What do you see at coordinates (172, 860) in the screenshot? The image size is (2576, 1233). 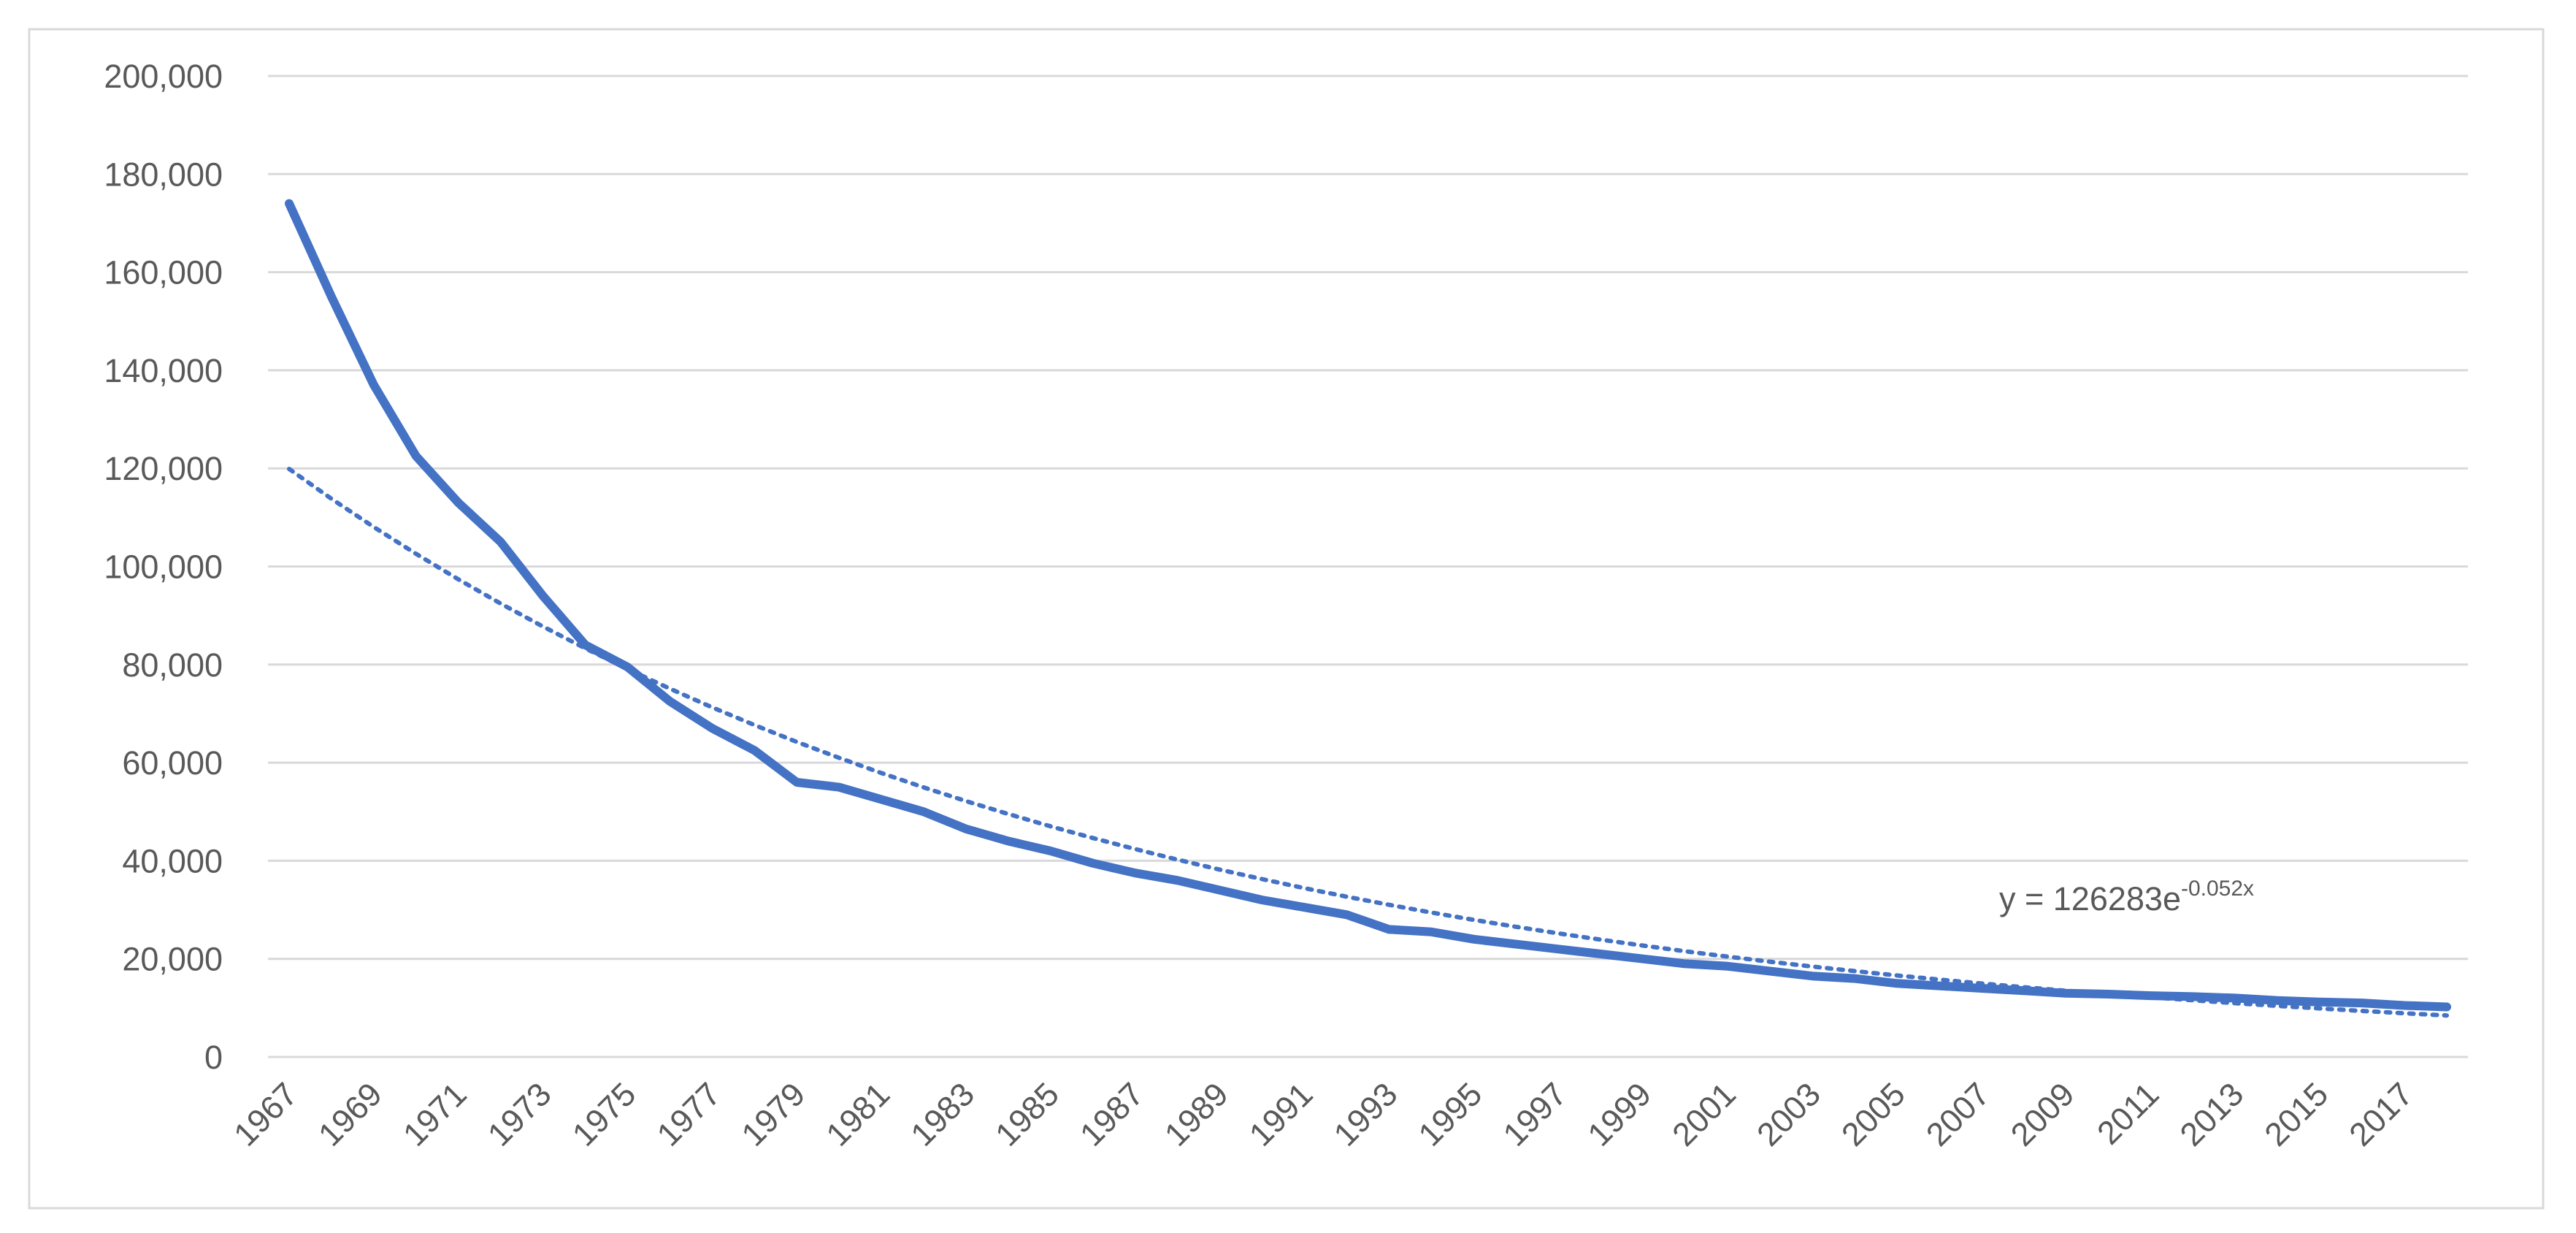 I see `y-tick-label: 40,000` at bounding box center [172, 860].